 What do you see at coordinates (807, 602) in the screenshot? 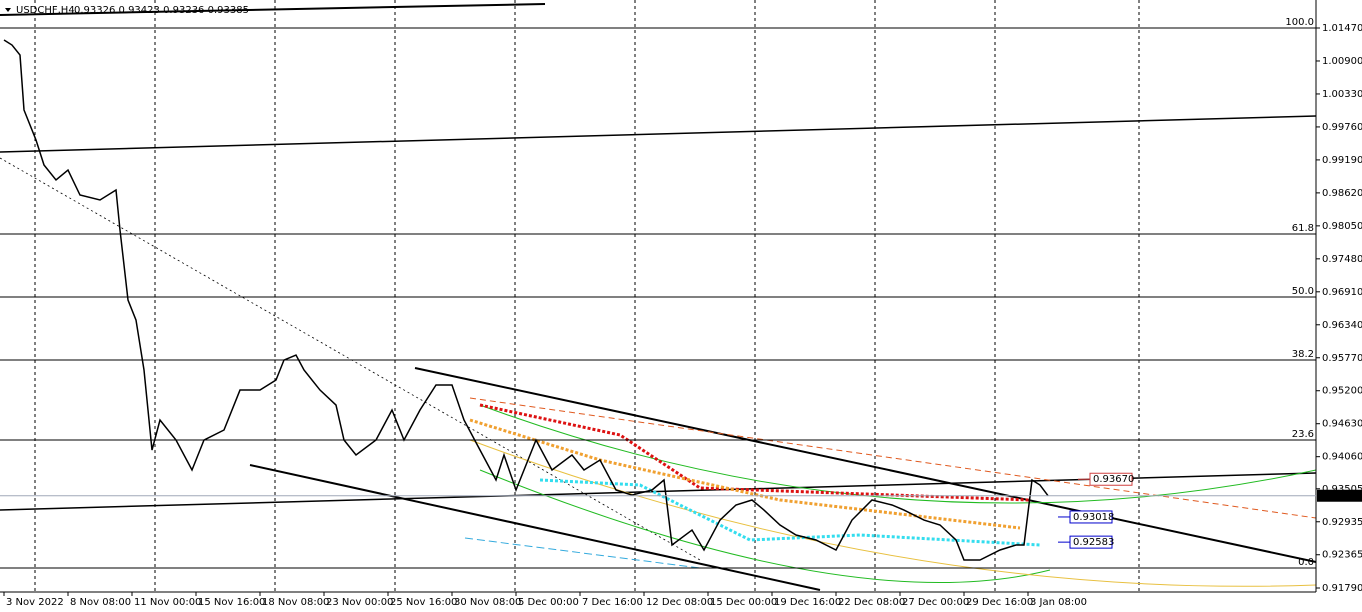
I see `x-tick-label: 19 Dec 16:00` at bounding box center [807, 602].